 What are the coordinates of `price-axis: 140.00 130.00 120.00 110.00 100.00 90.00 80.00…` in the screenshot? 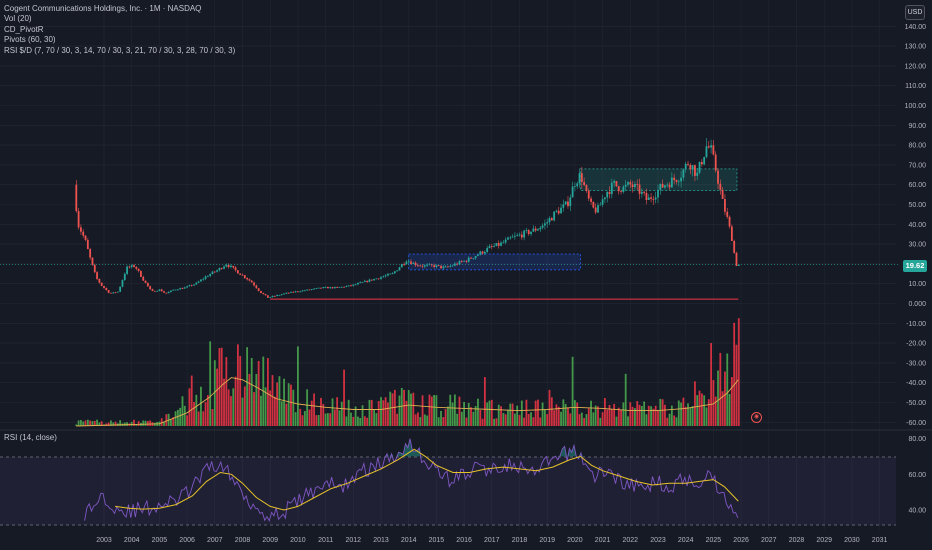 It's located at (916, 225).